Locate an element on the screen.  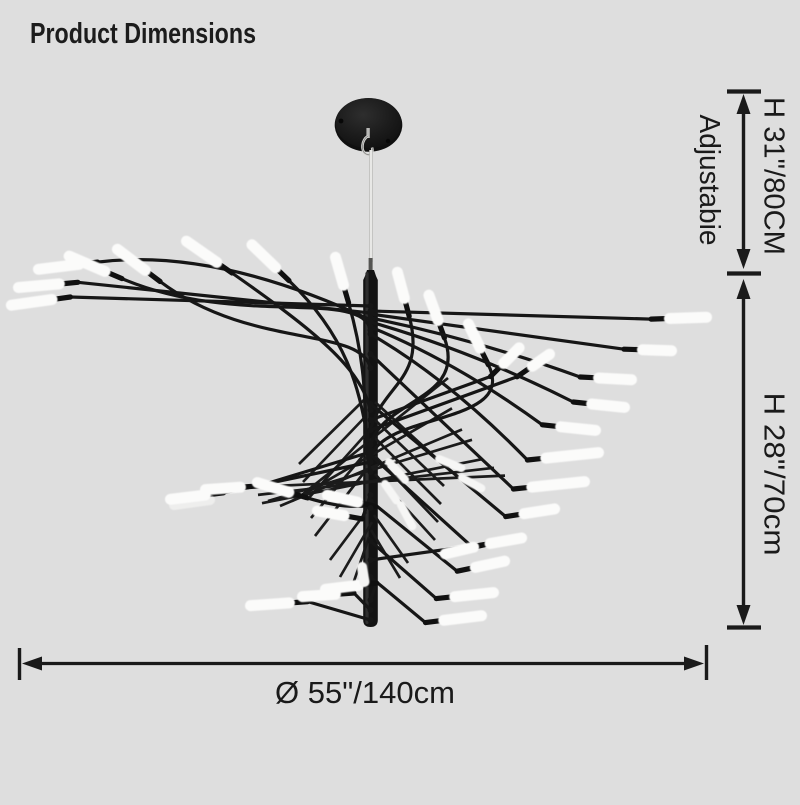
svg-text: H 31"/80CM is located at coordinates (774, 176).